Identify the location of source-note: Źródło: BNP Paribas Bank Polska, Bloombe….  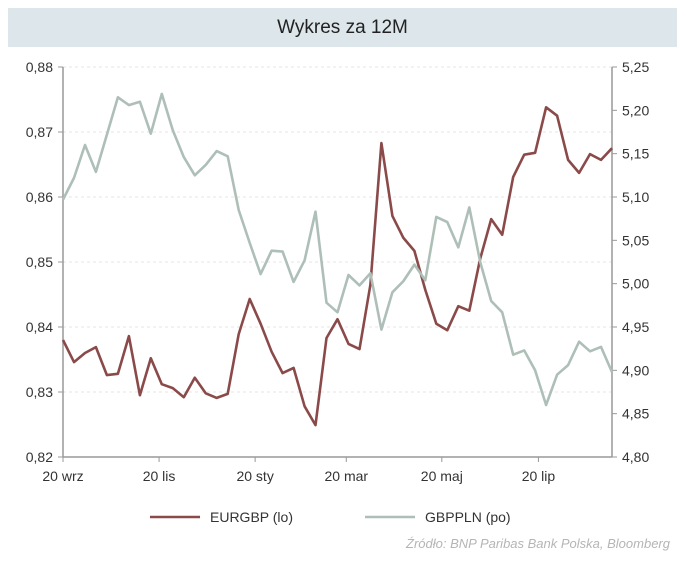
(538, 543).